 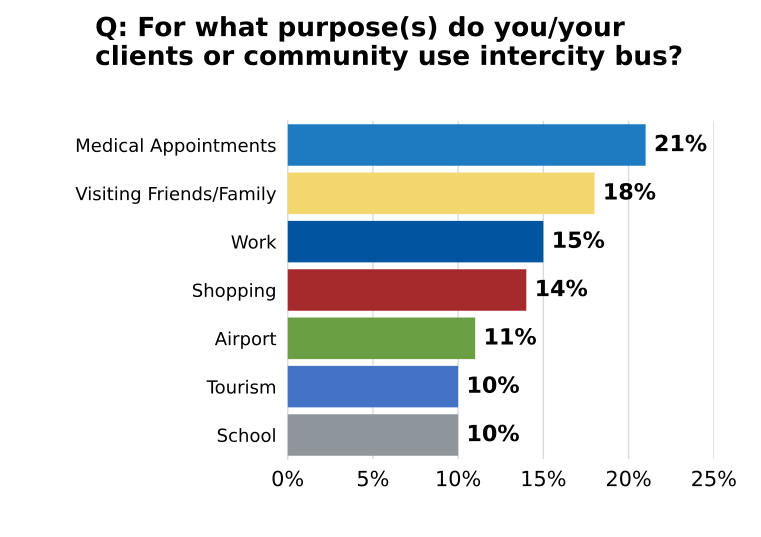 I want to click on y-tick-label: Tourism, so click(x=241, y=387).